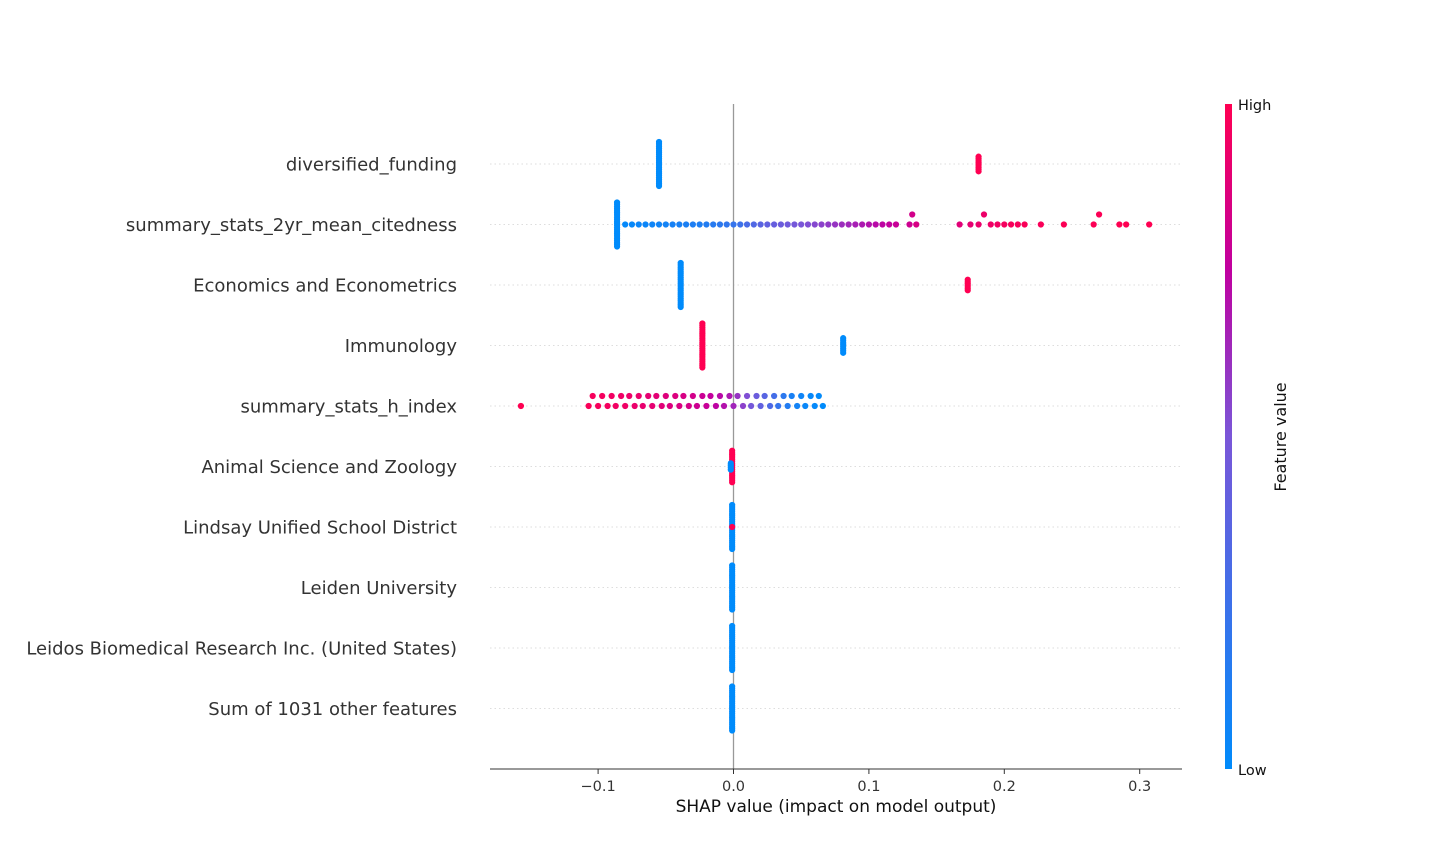 The image size is (1440, 864). What do you see at coordinates (332, 709) in the screenshot?
I see `feature-label: Sum of 1031 other features` at bounding box center [332, 709].